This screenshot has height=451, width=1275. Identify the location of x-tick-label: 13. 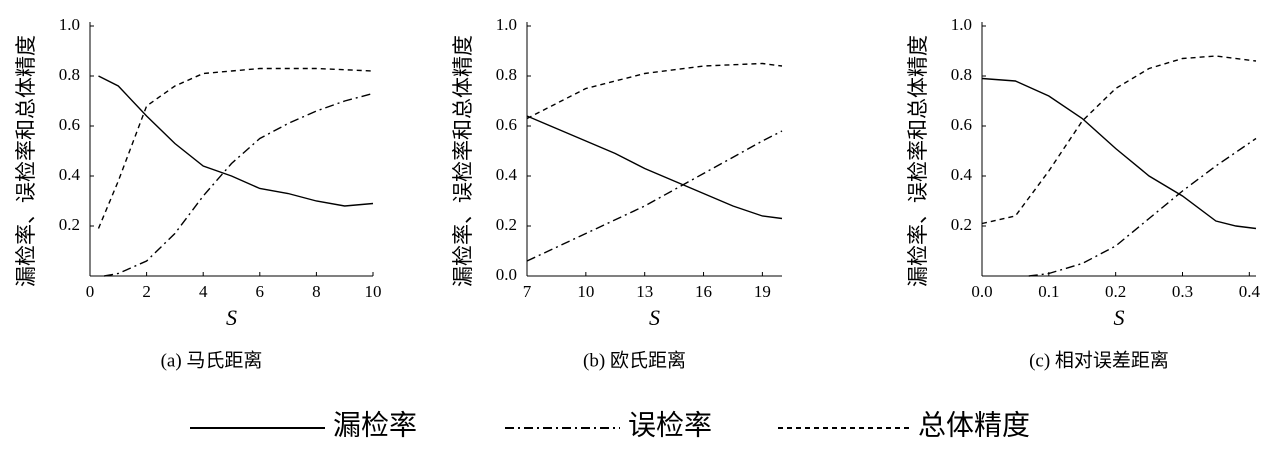
(644, 291).